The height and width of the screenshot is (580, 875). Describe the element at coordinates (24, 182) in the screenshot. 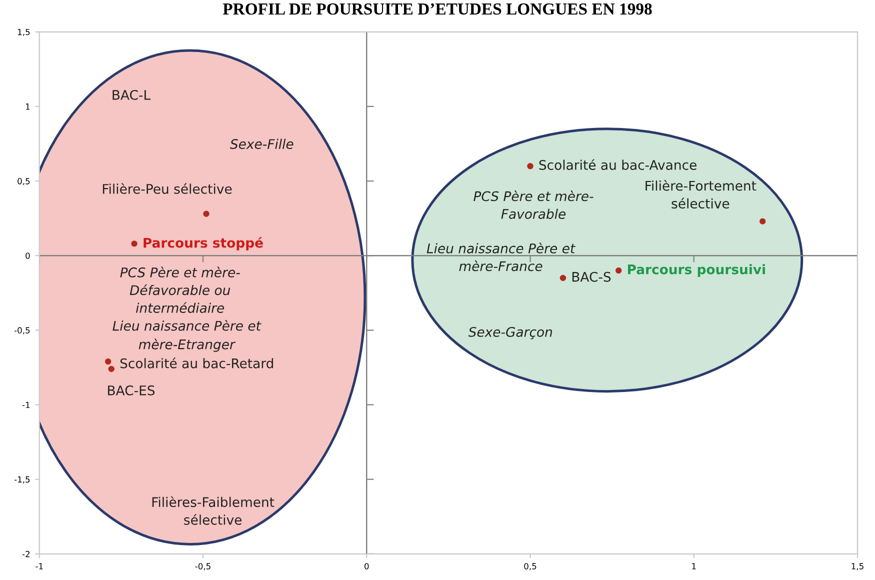

I see `y-tick-label: 0,5` at that location.